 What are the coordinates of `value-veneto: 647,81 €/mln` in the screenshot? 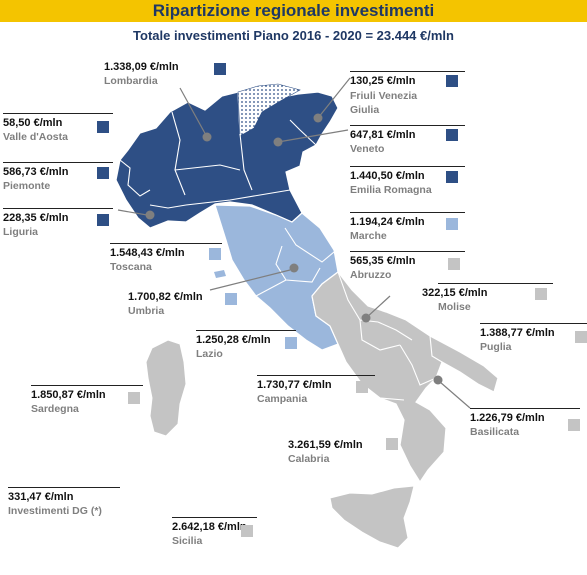 It's located at (383, 135).